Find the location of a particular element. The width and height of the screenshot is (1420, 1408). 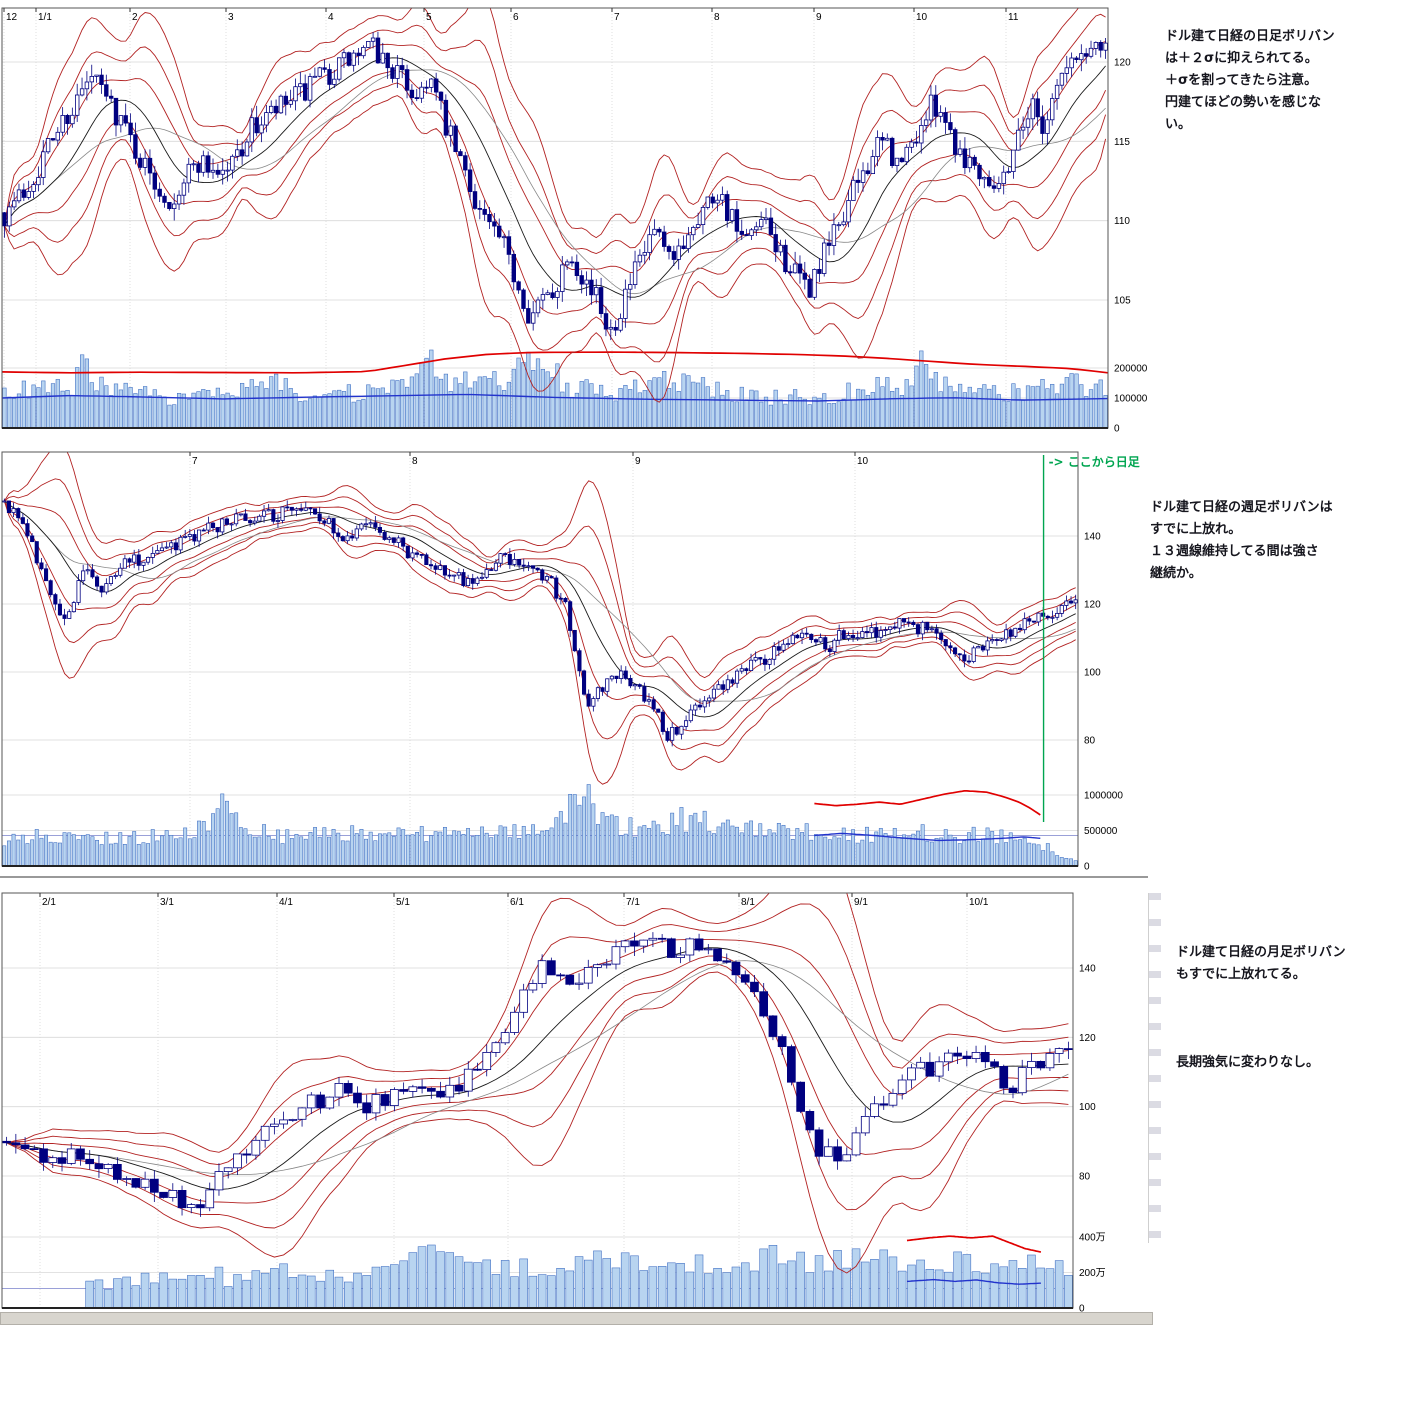

x-axis-label: 3 is located at coordinates (231, 17).